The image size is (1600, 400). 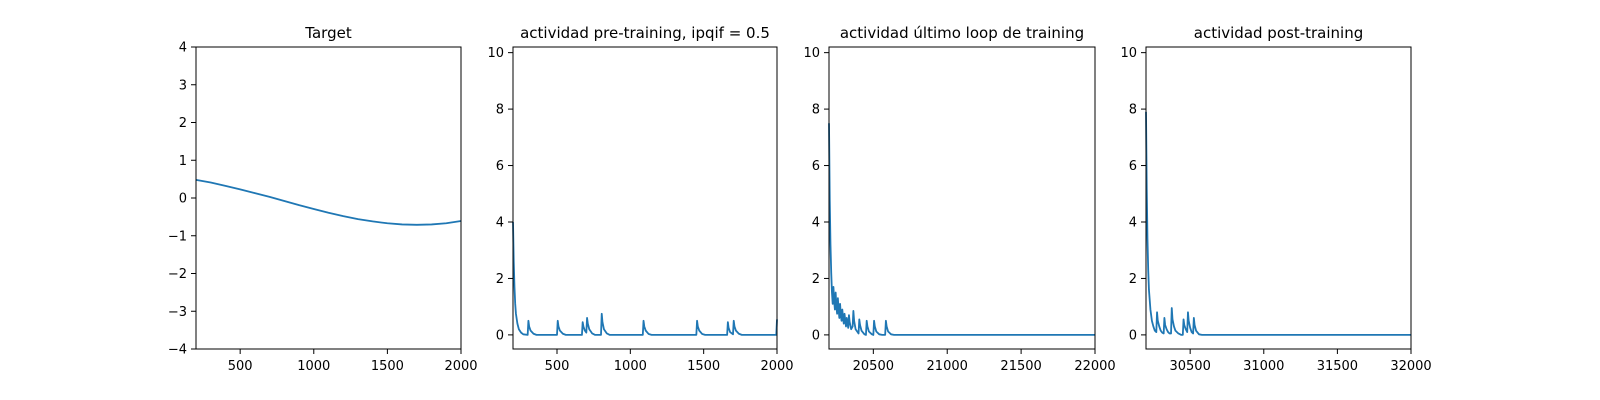 What do you see at coordinates (183, 85) in the screenshot?
I see `y-tick-label: 3` at bounding box center [183, 85].